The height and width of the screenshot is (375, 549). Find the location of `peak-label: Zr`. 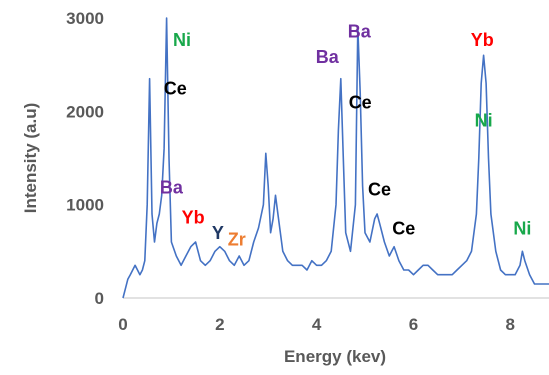

peak-label: Zr is located at coordinates (237, 240).